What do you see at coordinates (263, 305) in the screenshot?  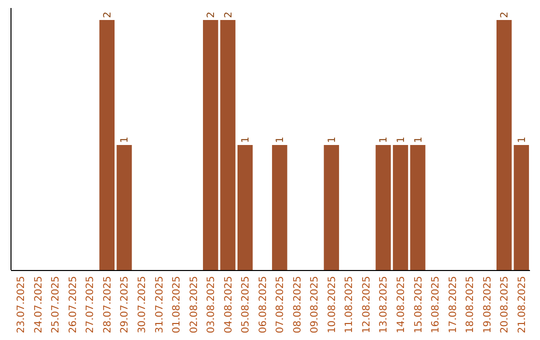 I see `x-tick-label: 06.08.2025` at bounding box center [263, 305].